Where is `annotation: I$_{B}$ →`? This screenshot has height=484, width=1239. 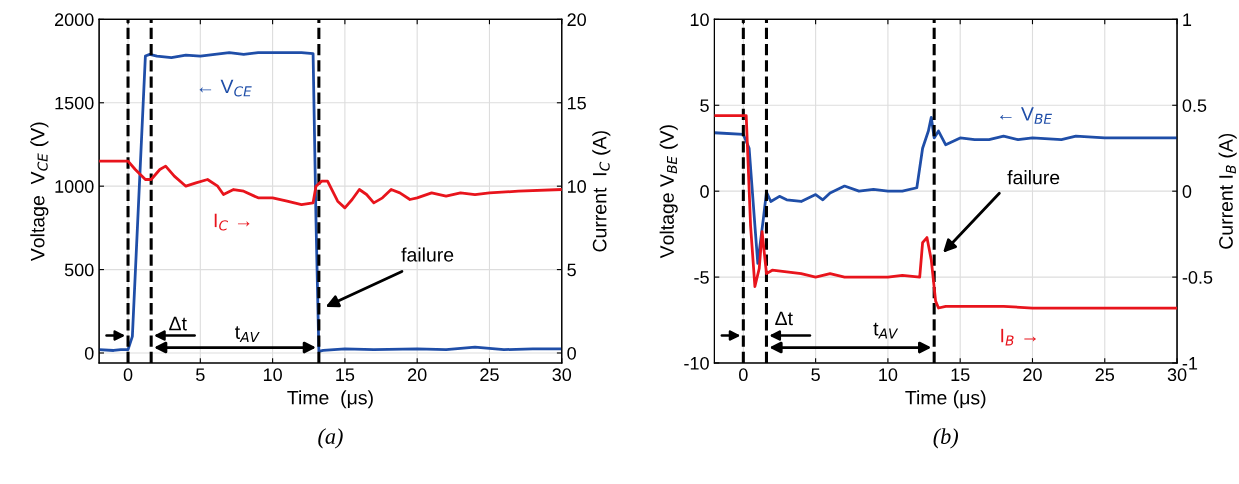 annotation: I$_{B}$ → is located at coordinates (1018, 337).